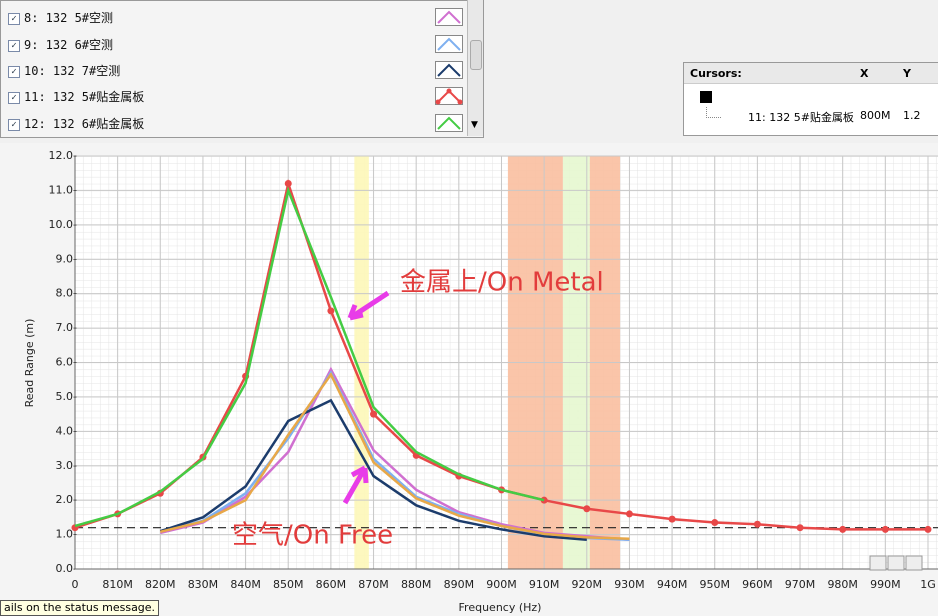 The height and width of the screenshot is (616, 938). I want to click on x-axis-title: Frequency (Hz), so click(500, 607).